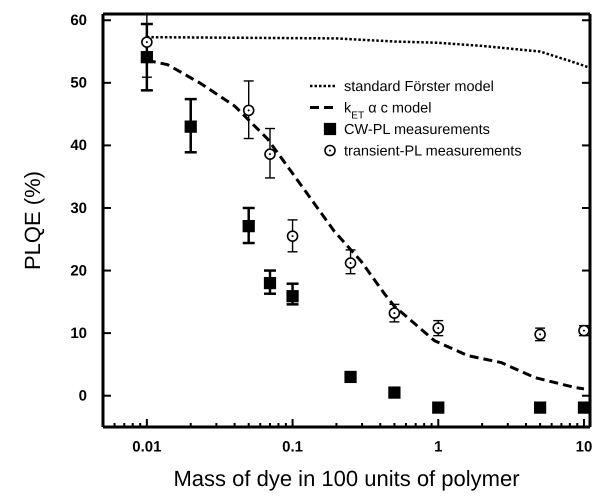 Image resolution: width=593 pixels, height=498 pixels. What do you see at coordinates (78, 208) in the screenshot?
I see `y-tick-label: 30` at bounding box center [78, 208].